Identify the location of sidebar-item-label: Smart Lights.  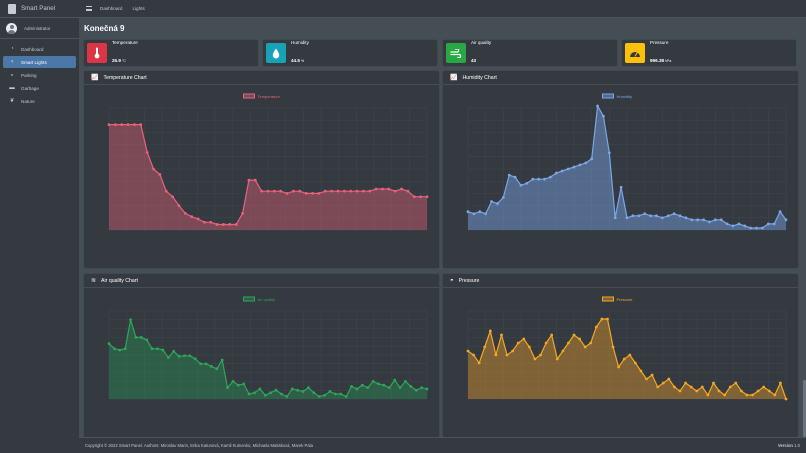
(34, 62).